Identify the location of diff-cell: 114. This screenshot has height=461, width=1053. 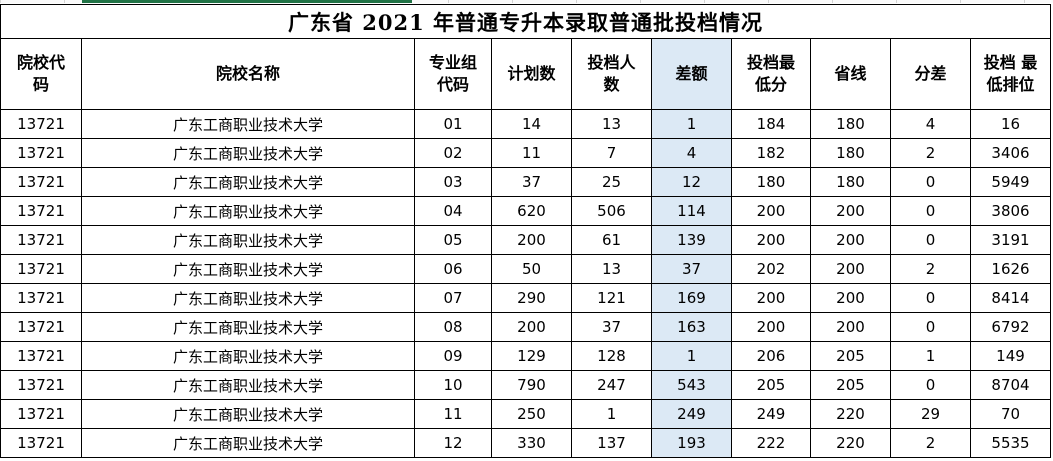
(691, 211).